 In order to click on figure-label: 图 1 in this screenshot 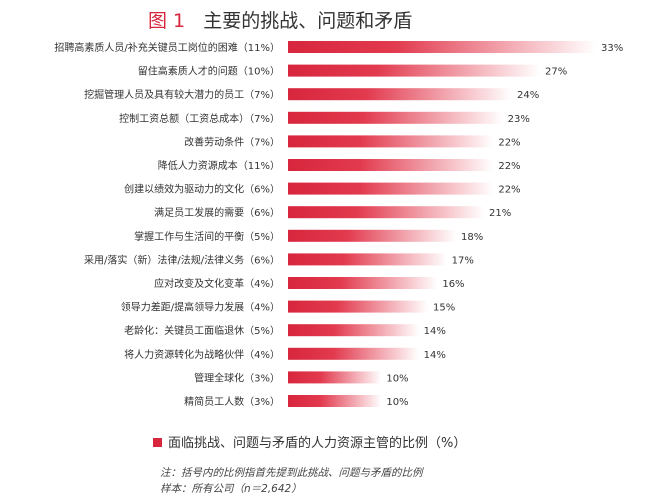, I will do `click(167, 21)`.